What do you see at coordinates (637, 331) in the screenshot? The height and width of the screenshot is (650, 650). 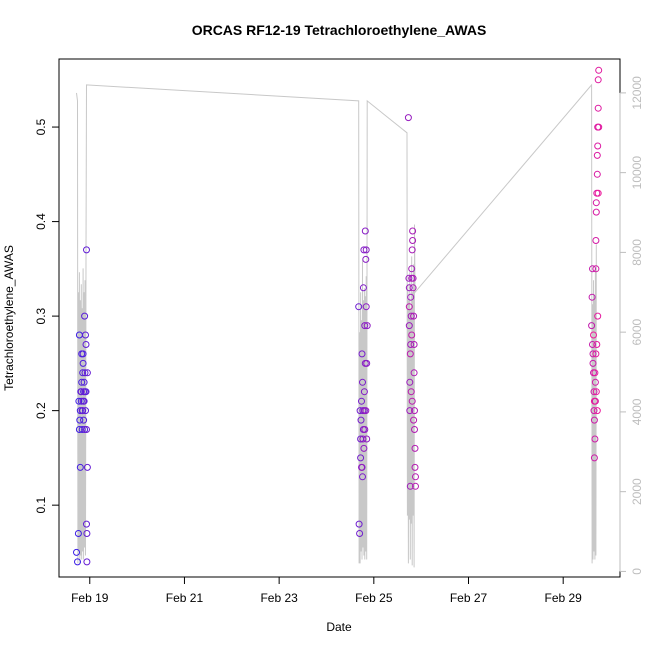 I see `right-tick-label: 6000` at bounding box center [637, 331].